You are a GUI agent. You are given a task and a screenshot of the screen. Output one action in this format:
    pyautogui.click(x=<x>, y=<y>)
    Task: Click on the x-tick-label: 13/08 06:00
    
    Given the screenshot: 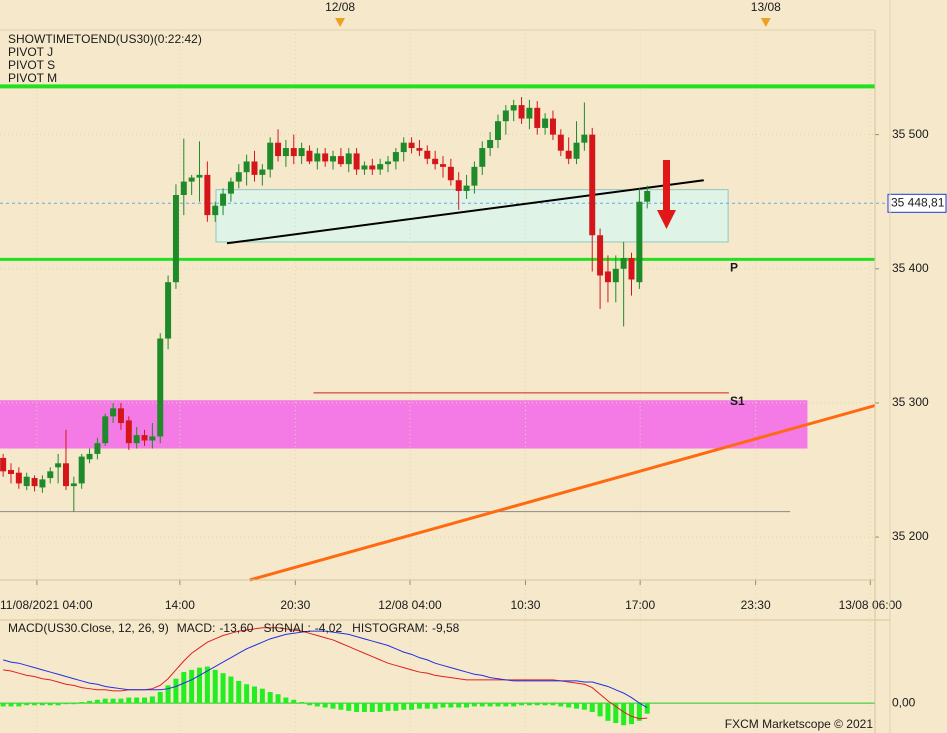 What is the action you would take?
    pyautogui.click(x=871, y=605)
    